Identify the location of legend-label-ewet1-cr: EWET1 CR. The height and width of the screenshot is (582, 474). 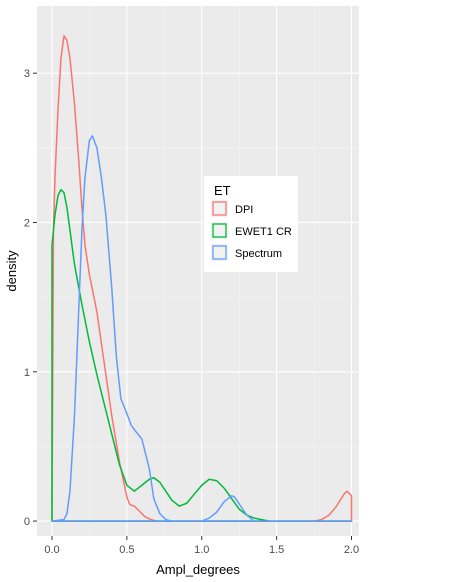
(263, 232).